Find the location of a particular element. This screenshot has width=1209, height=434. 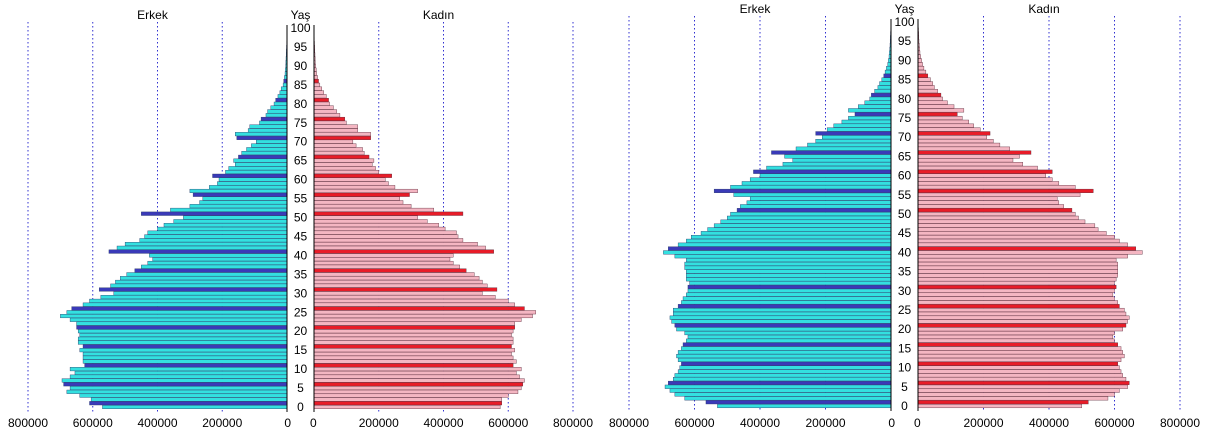

age-tick-label: 75 is located at coordinates (905, 118).